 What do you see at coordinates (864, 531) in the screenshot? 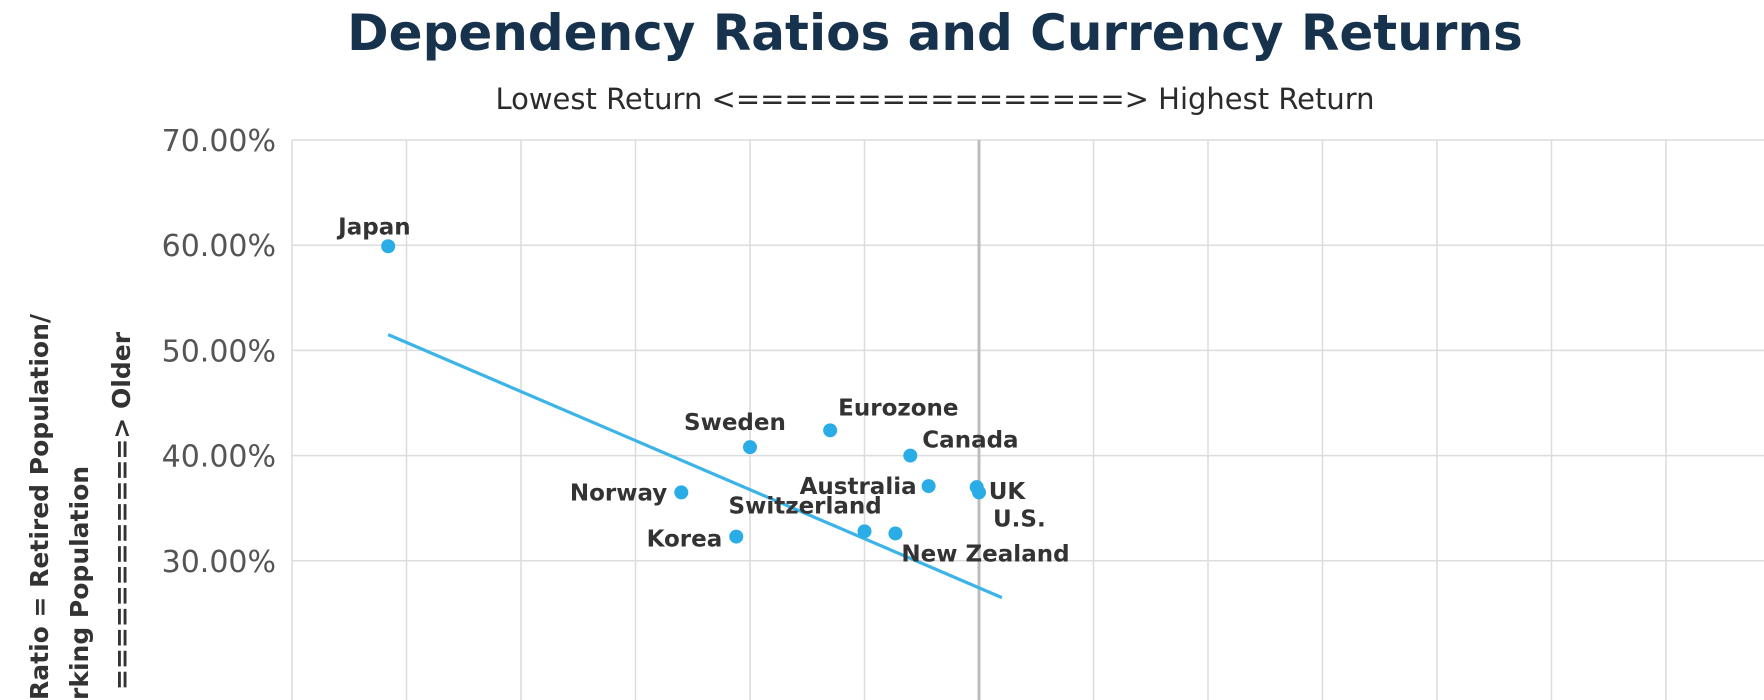
I see `point-switzerland` at bounding box center [864, 531].